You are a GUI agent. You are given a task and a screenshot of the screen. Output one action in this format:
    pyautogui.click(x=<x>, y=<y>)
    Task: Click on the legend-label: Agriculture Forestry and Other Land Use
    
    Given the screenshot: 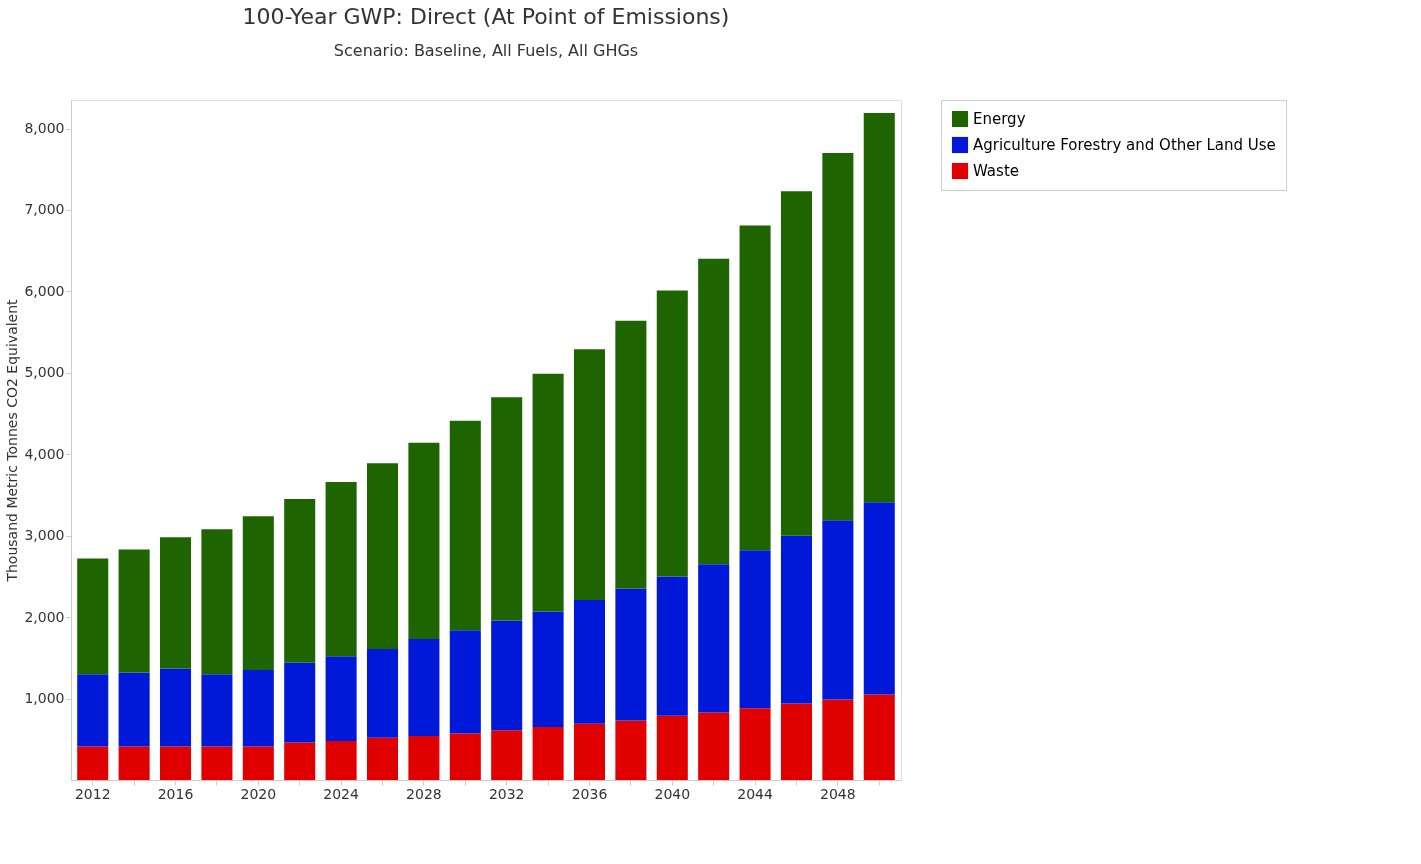 What is the action you would take?
    pyautogui.click(x=1124, y=145)
    